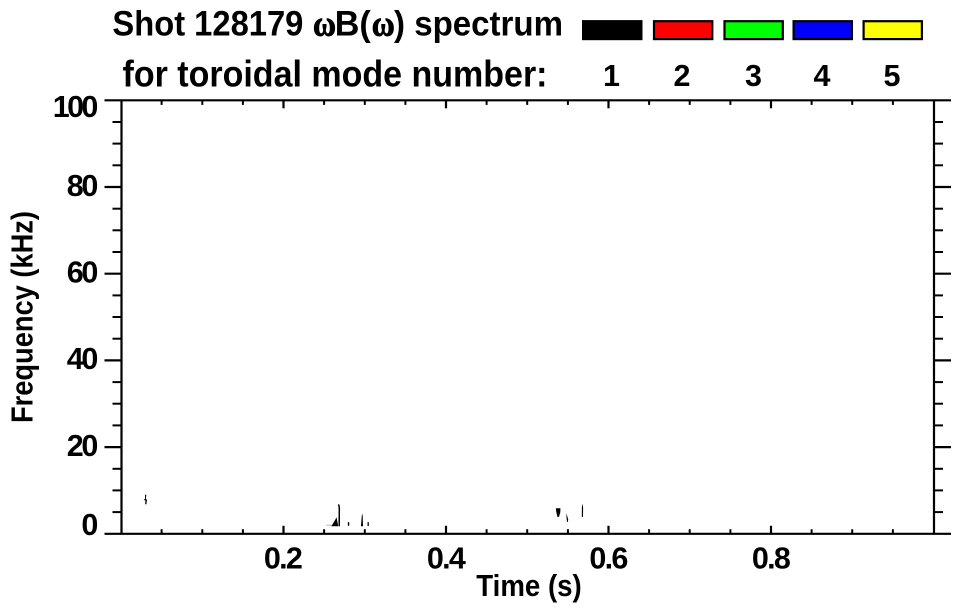 The height and width of the screenshot is (615, 963). Describe the element at coordinates (822, 76) in the screenshot. I see `svg-text: 4` at that location.